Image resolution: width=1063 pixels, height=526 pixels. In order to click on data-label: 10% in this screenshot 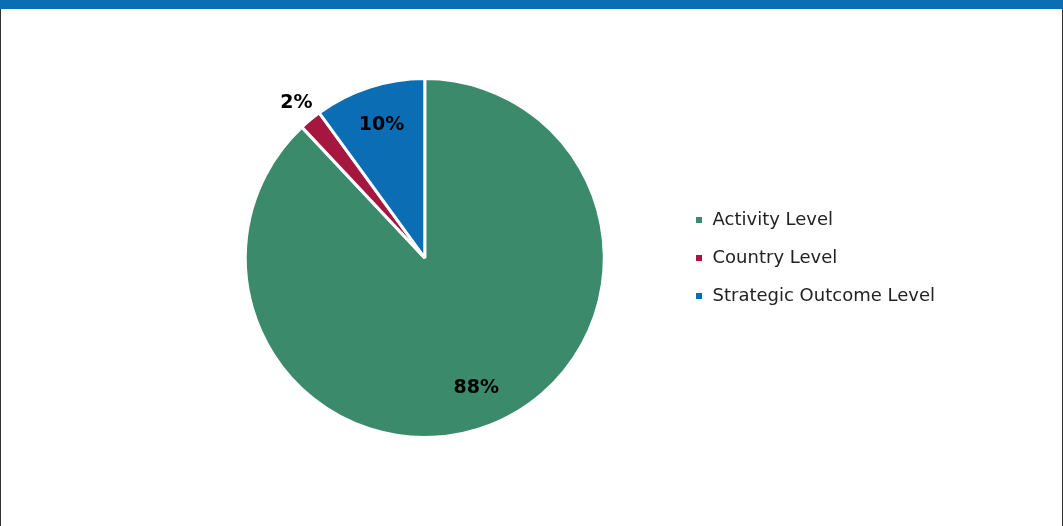, I will do `click(381, 122)`.